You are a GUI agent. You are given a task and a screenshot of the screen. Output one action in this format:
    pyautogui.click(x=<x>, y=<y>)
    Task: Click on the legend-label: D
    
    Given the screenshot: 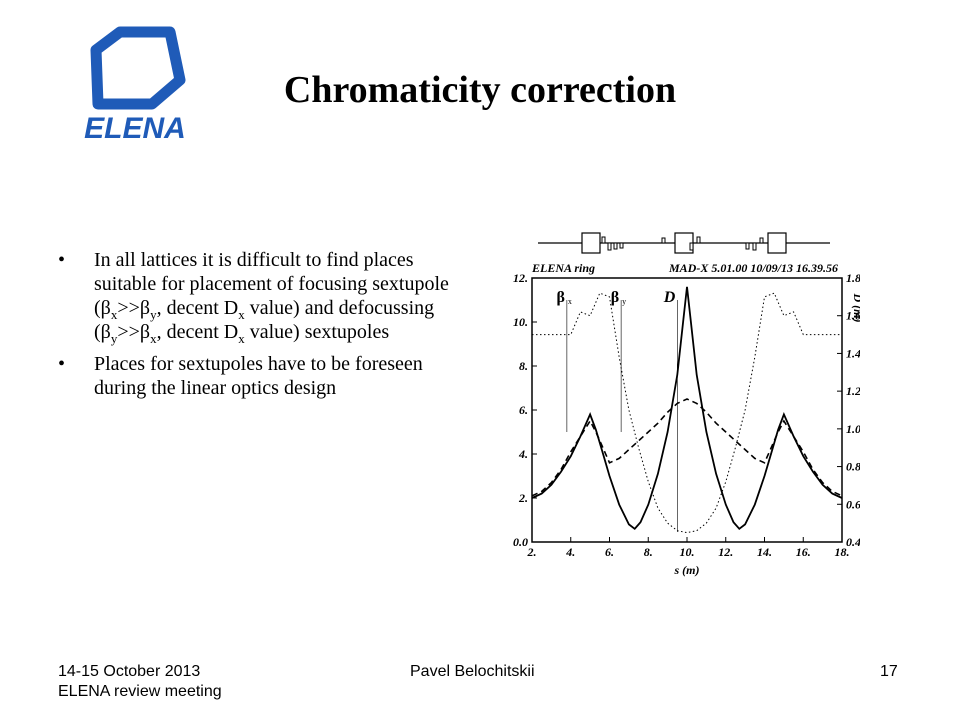 What is the action you would take?
    pyautogui.click(x=669, y=297)
    